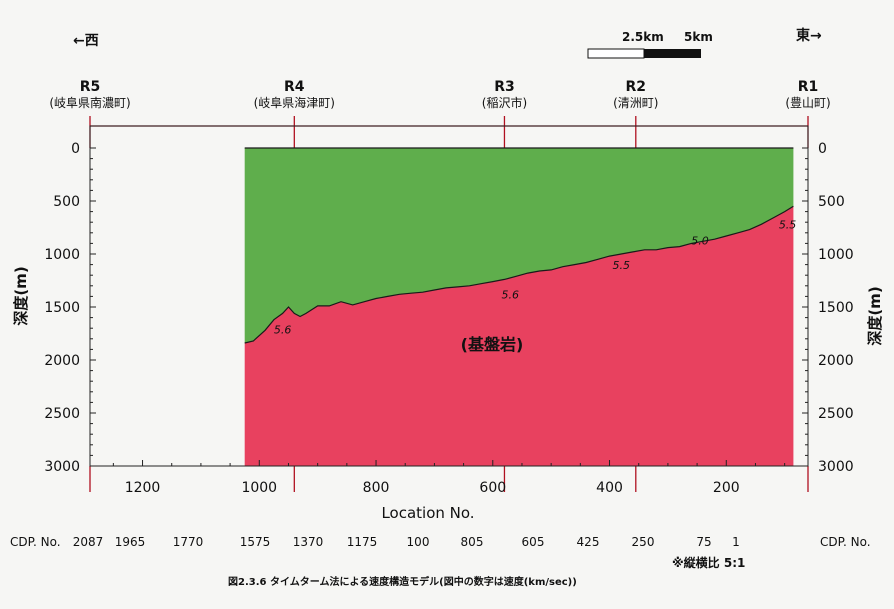 This screenshot has width=894, height=609. What do you see at coordinates (90, 87) in the screenshot?
I see `station-id-label: R5` at bounding box center [90, 87].